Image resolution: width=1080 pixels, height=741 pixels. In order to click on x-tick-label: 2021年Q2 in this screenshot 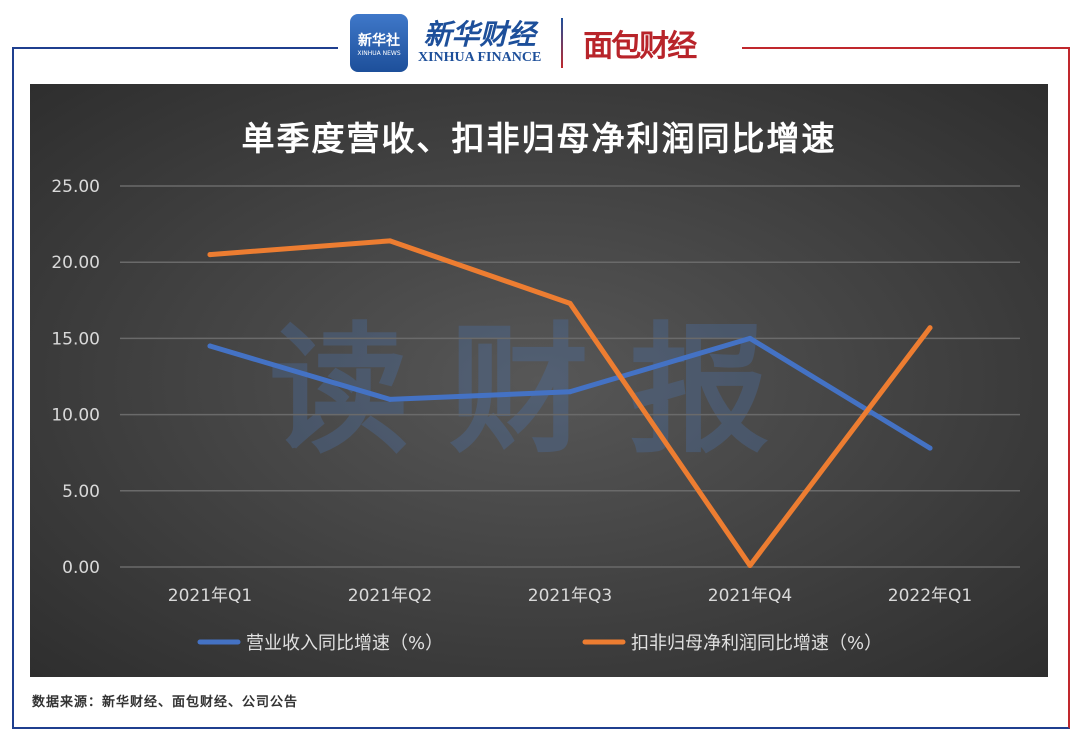, I will do `click(390, 596)`.